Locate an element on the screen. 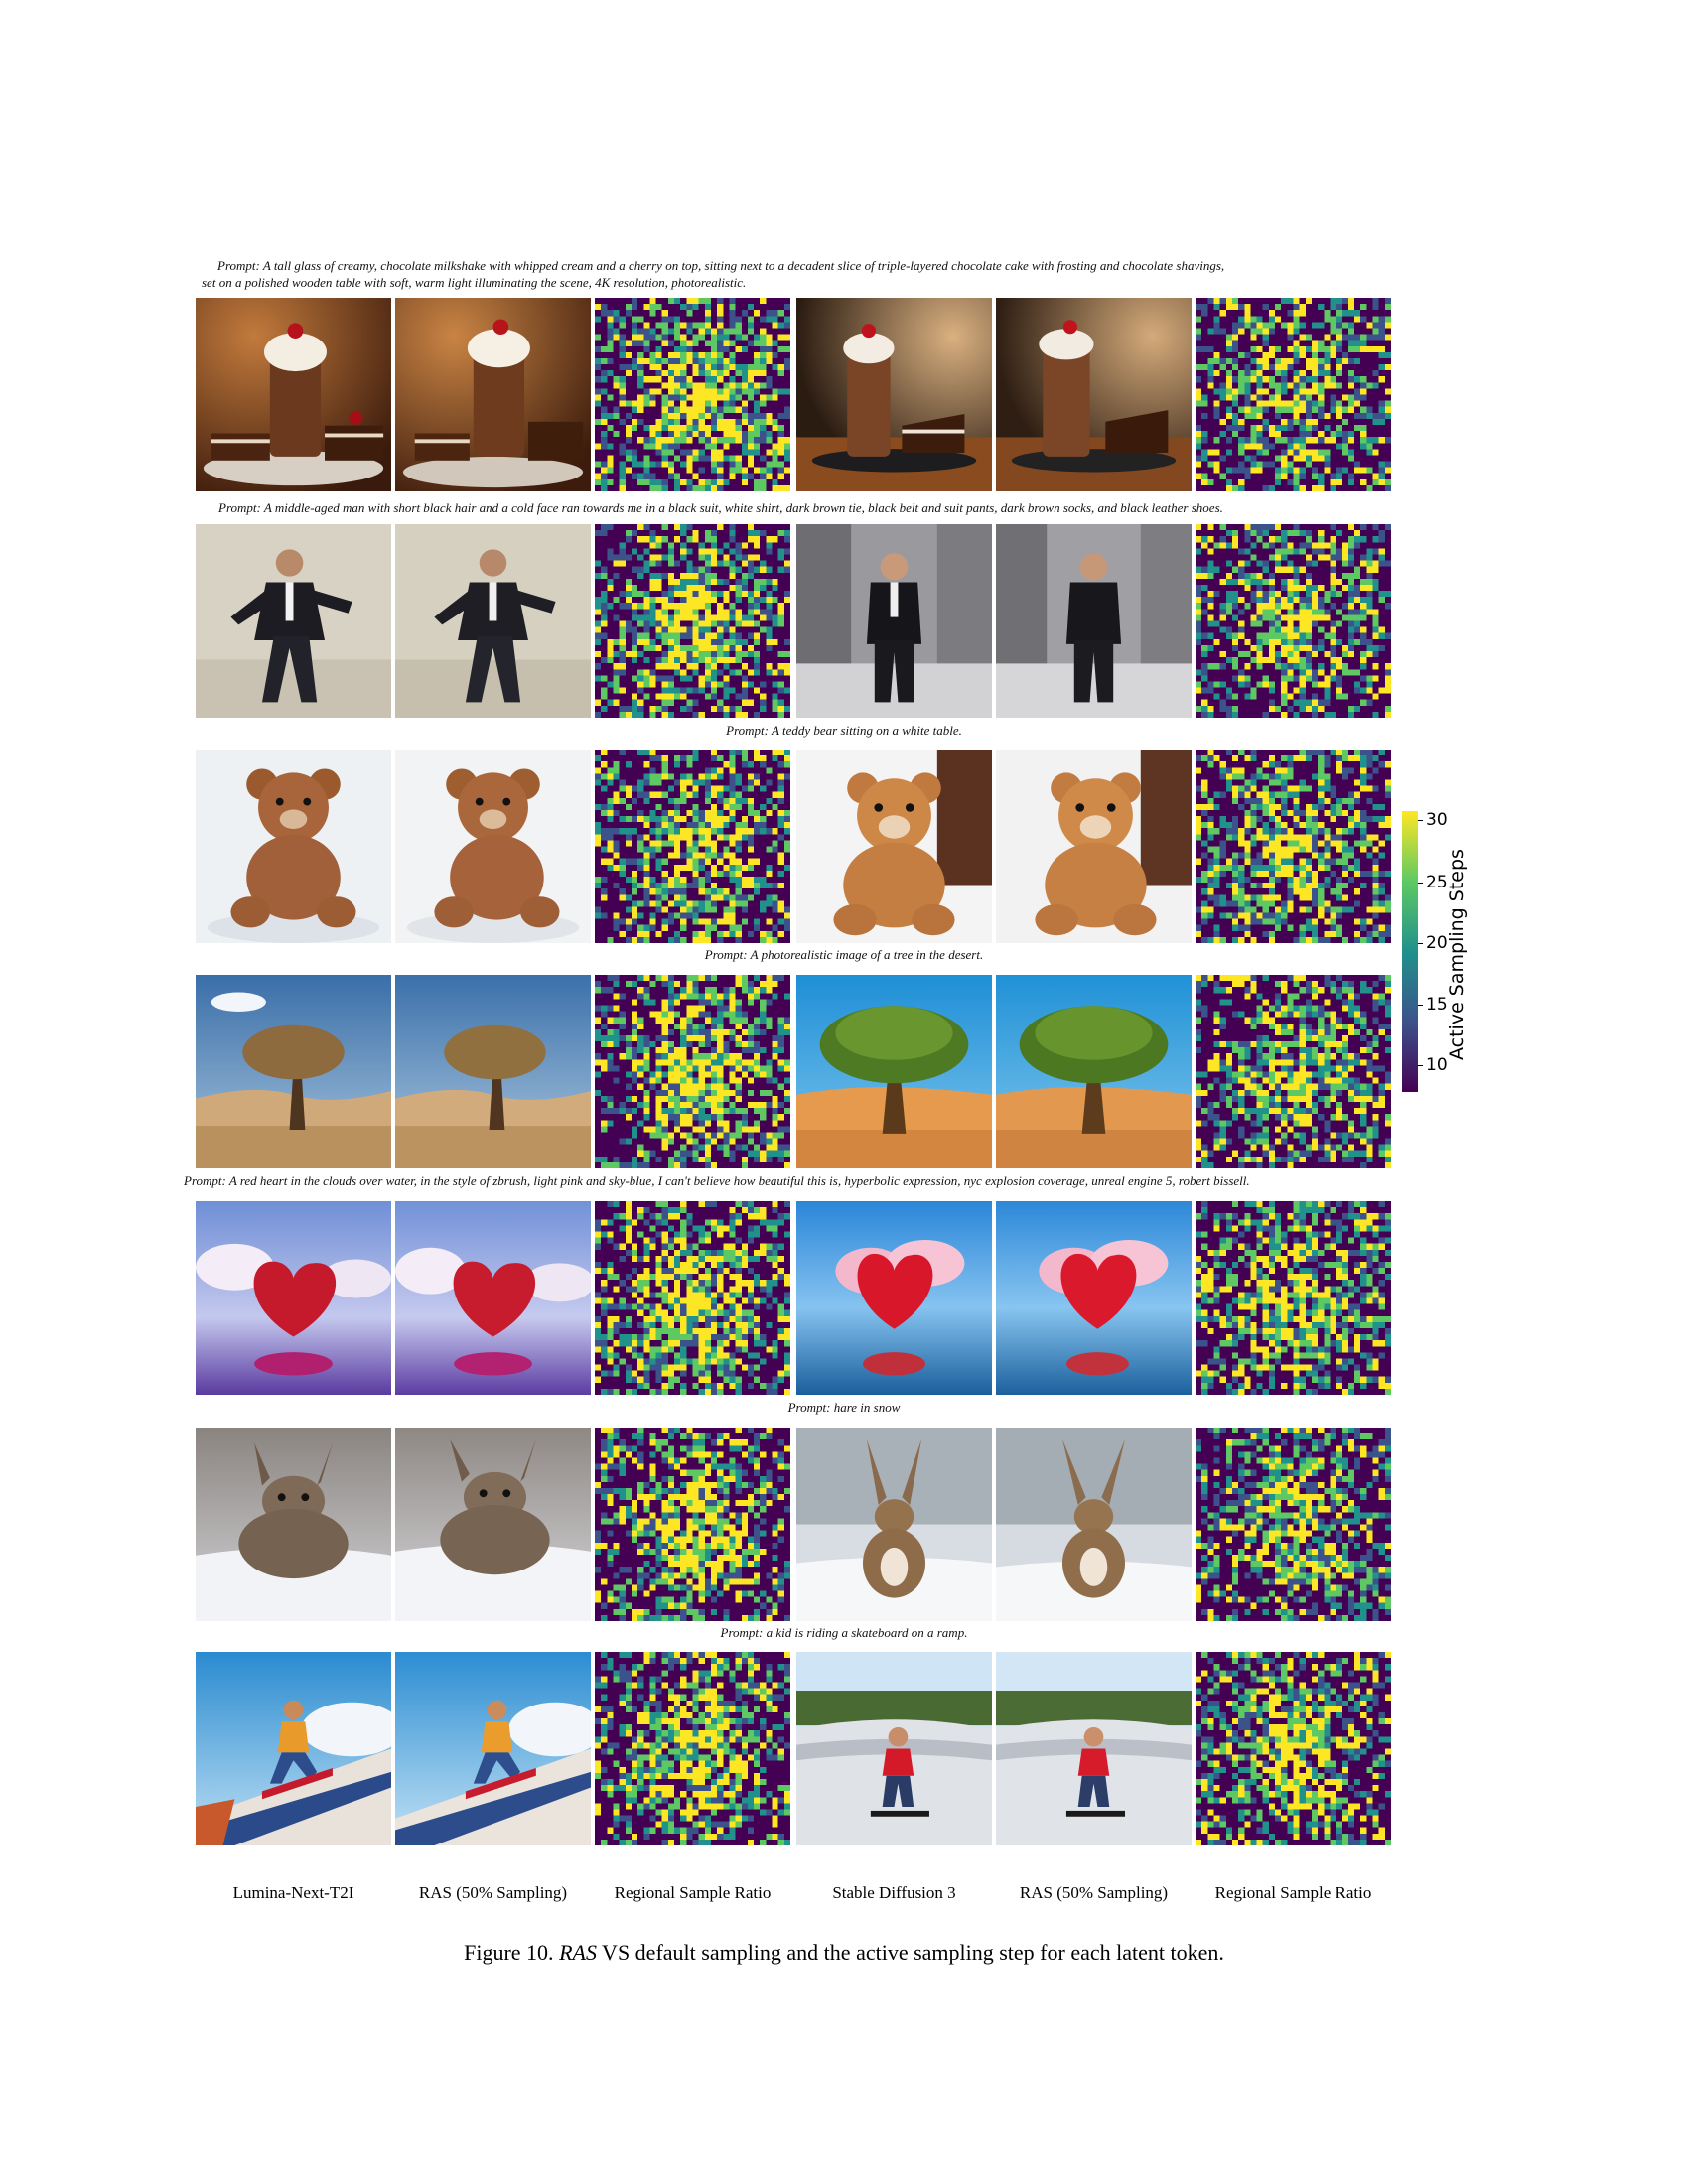 The image size is (1688, 2184). image-skateboard-ras-sd3 is located at coordinates (1094, 1748).